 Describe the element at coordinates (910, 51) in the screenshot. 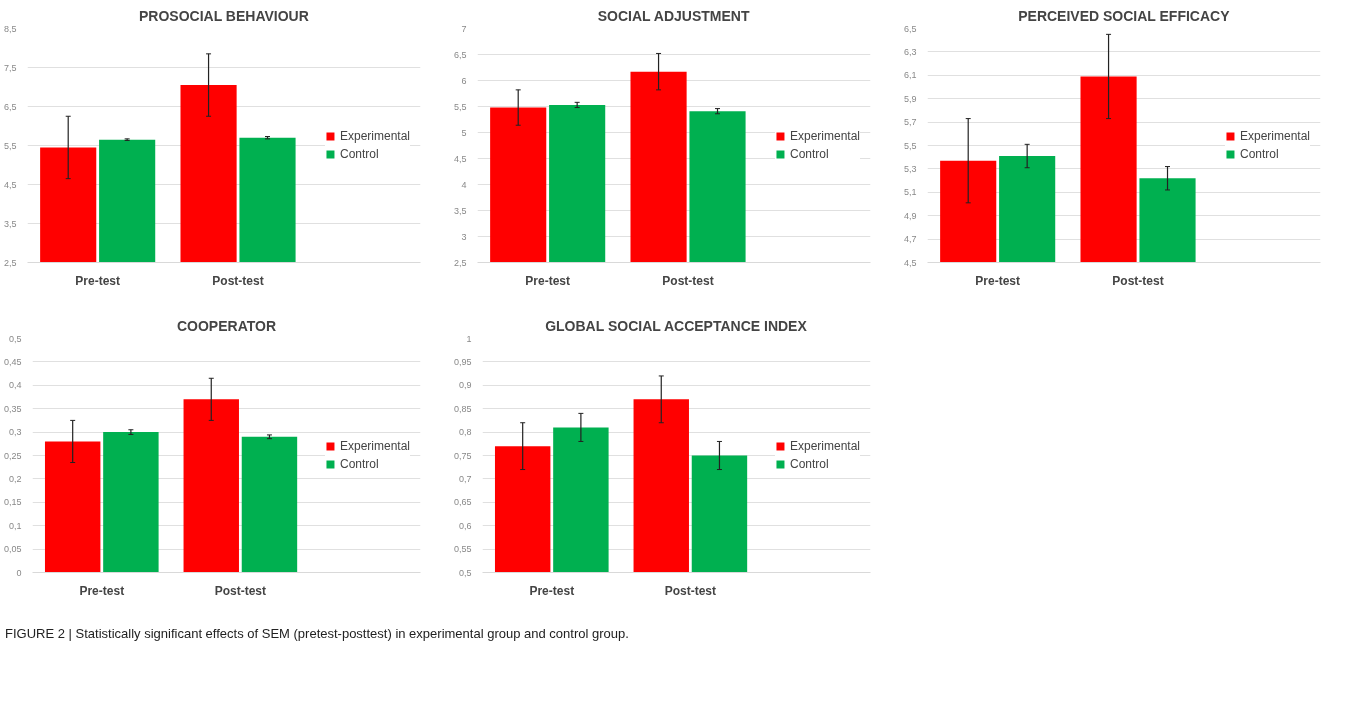

I see `y-tick-label: 6,3` at that location.